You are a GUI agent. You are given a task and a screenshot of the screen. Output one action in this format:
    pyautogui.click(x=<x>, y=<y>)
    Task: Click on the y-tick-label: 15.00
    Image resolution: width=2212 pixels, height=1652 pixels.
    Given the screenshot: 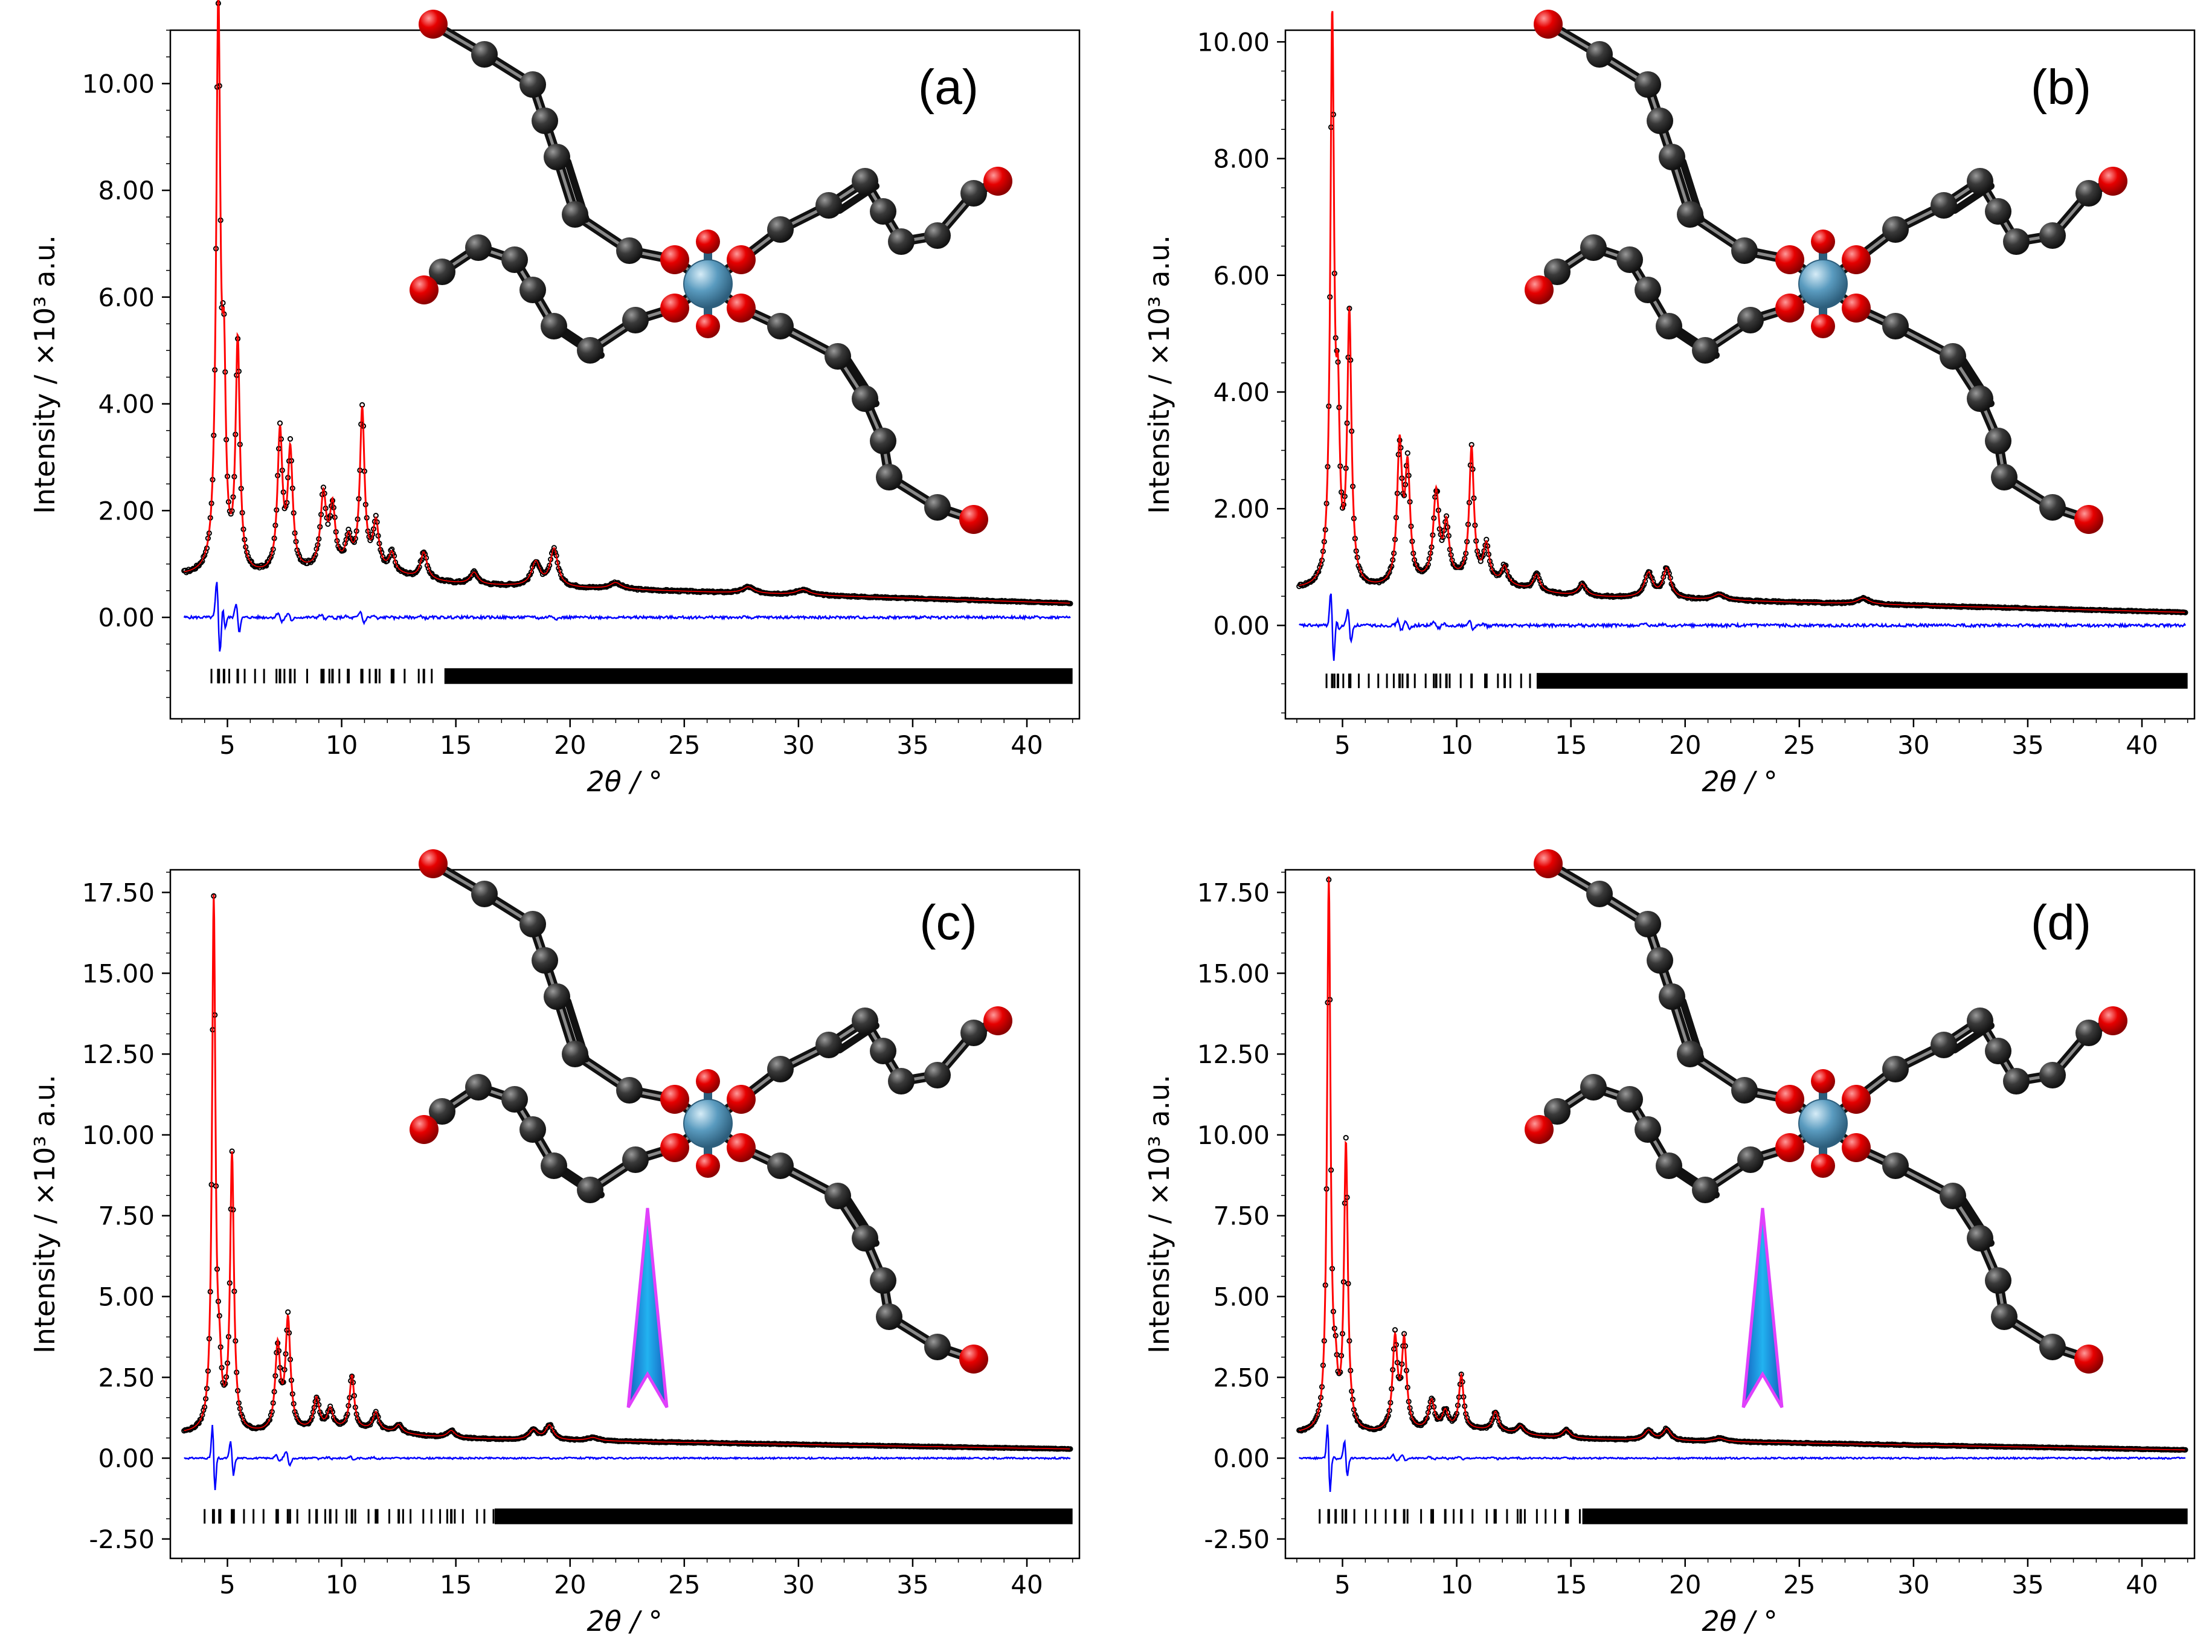 What is the action you would take?
    pyautogui.click(x=118, y=973)
    